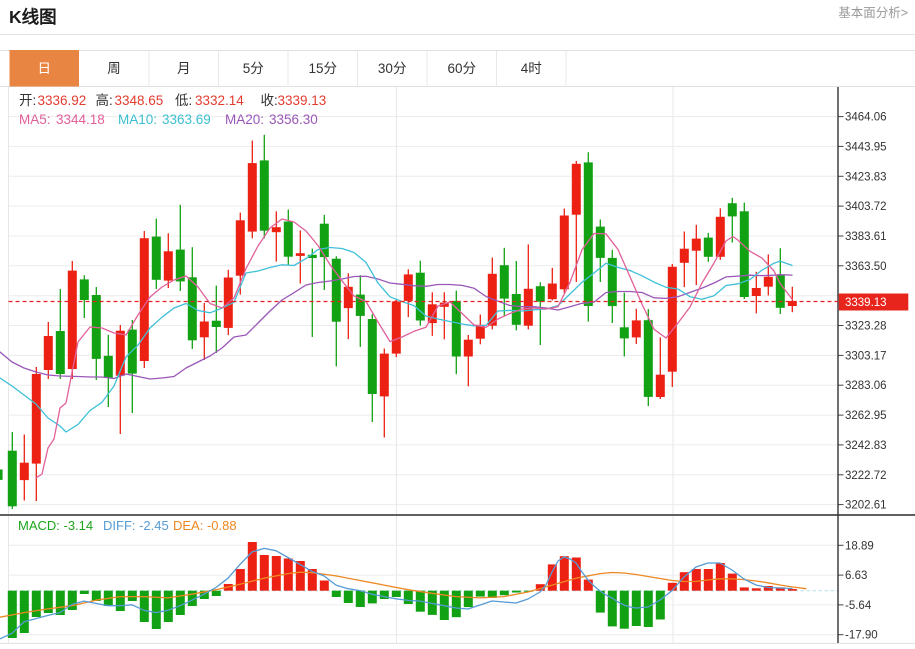 The height and width of the screenshot is (649, 915). Describe the element at coordinates (27, 100) in the screenshot. I see `svg-text: 开:` at that location.